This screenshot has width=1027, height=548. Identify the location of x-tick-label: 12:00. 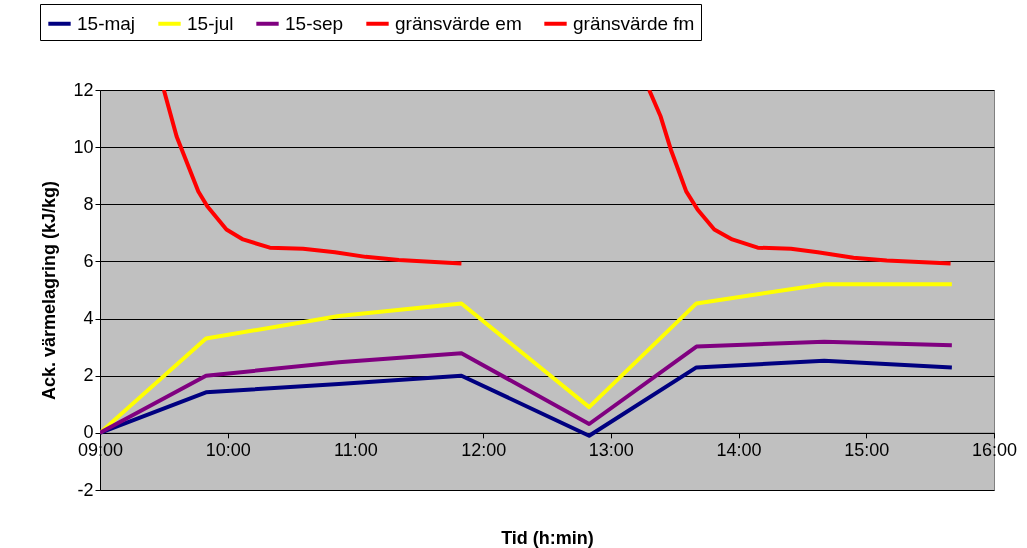
(484, 450).